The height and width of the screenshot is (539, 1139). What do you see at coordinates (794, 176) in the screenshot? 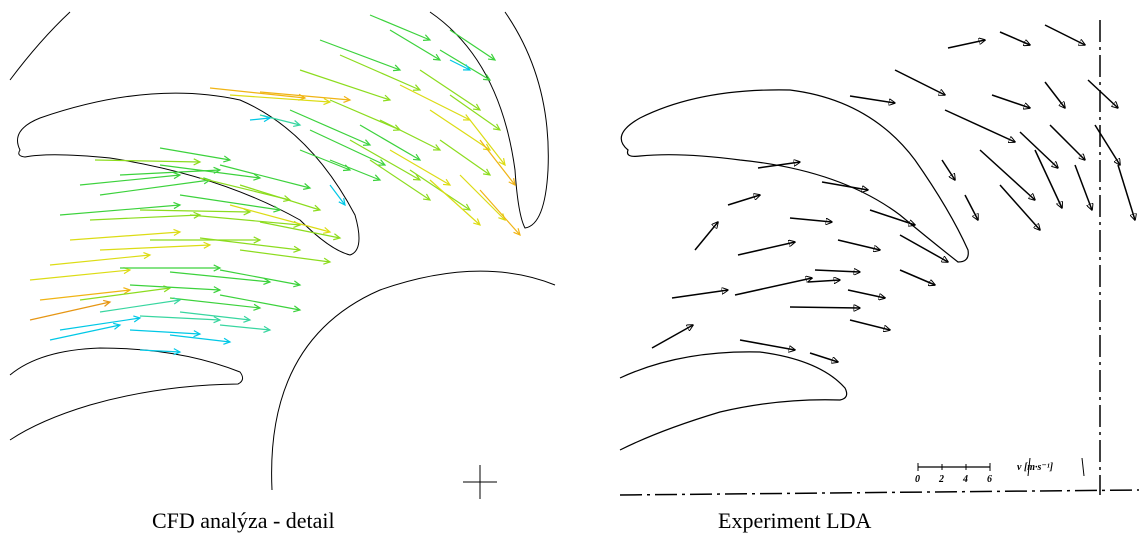
I see `exp-blade-top` at bounding box center [794, 176].